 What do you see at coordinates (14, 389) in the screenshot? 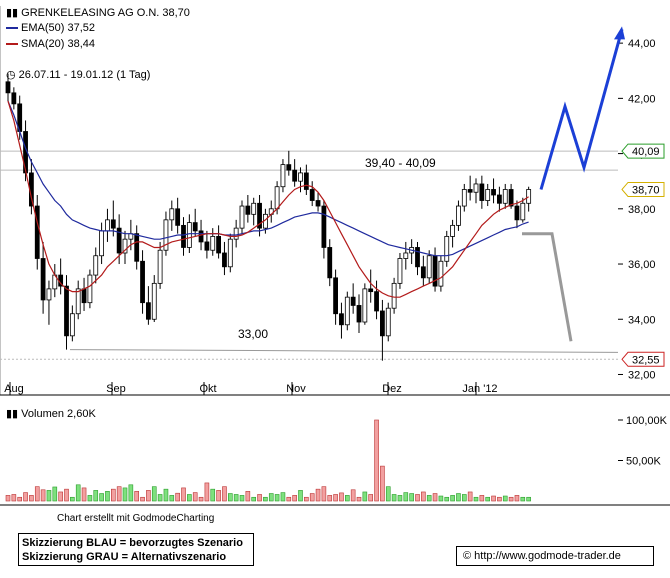
I see `x-tick-label: Aug` at bounding box center [14, 389].